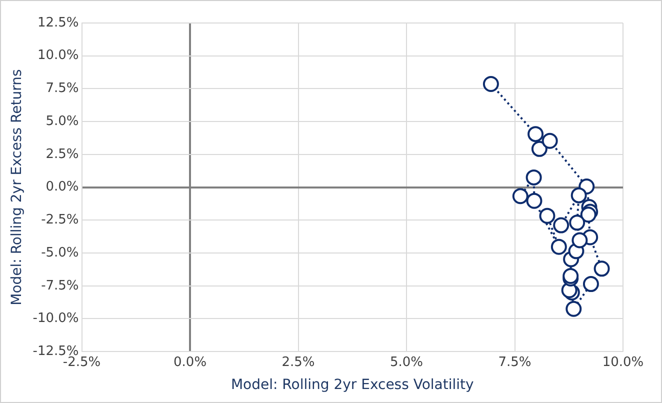  Describe the element at coordinates (62, 88) in the screenshot. I see `y-tick-label: 7.5%` at that location.